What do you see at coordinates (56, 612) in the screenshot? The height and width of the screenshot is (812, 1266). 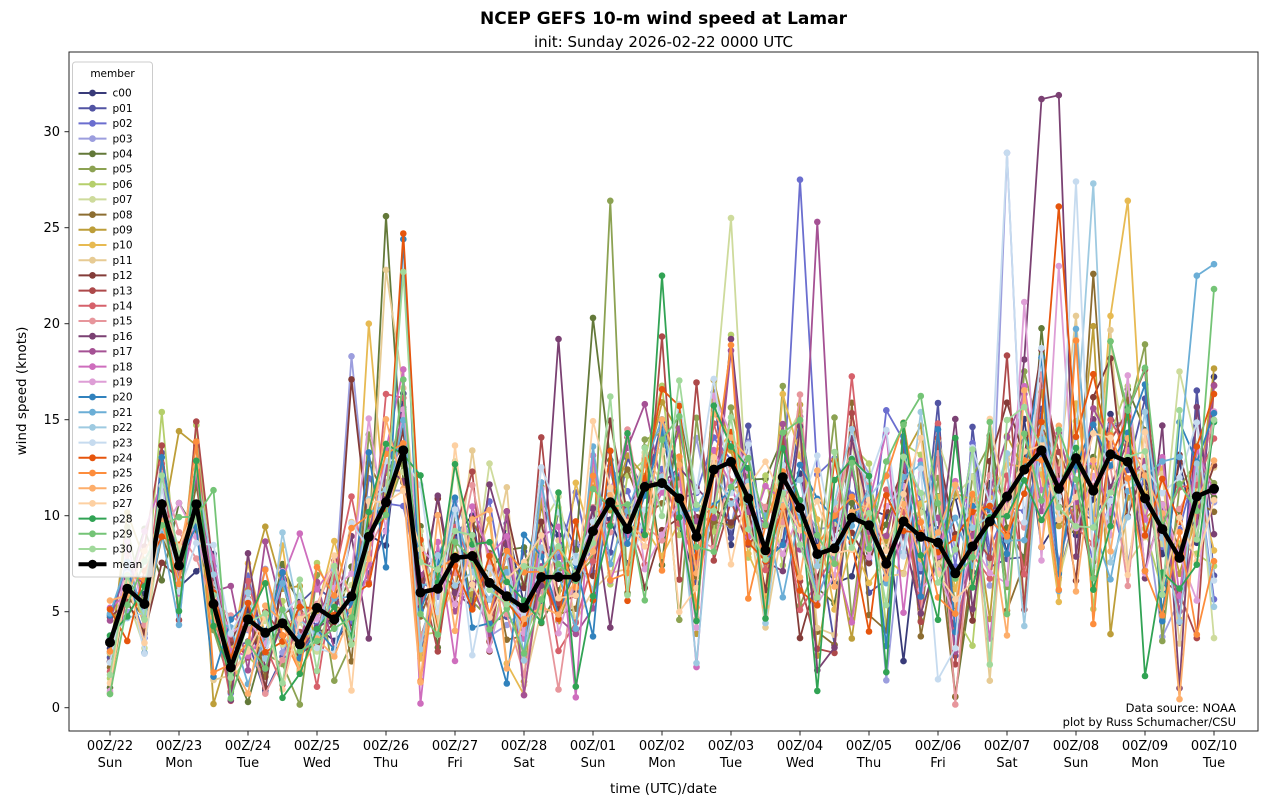 I see `y-tick-label: 5` at bounding box center [56, 612].